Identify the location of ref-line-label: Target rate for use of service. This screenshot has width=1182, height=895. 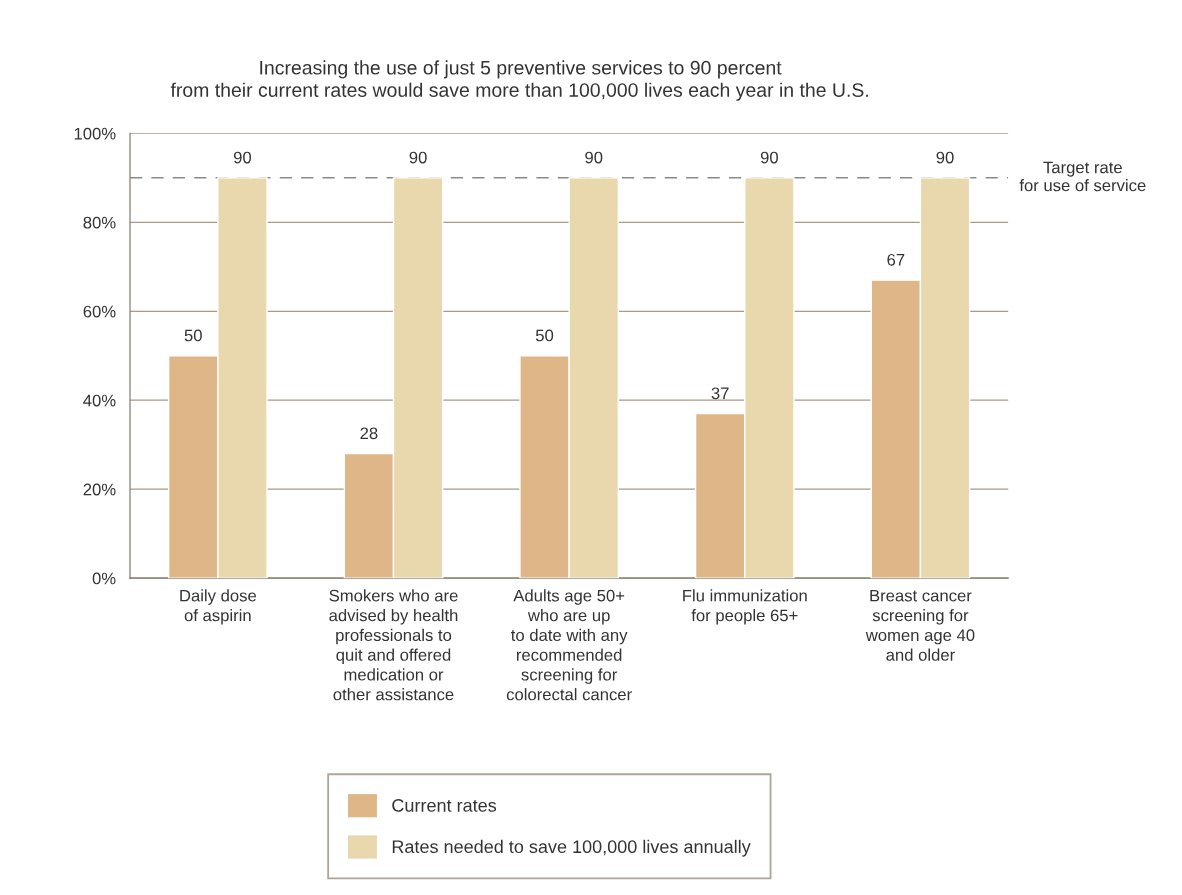
(1082, 176).